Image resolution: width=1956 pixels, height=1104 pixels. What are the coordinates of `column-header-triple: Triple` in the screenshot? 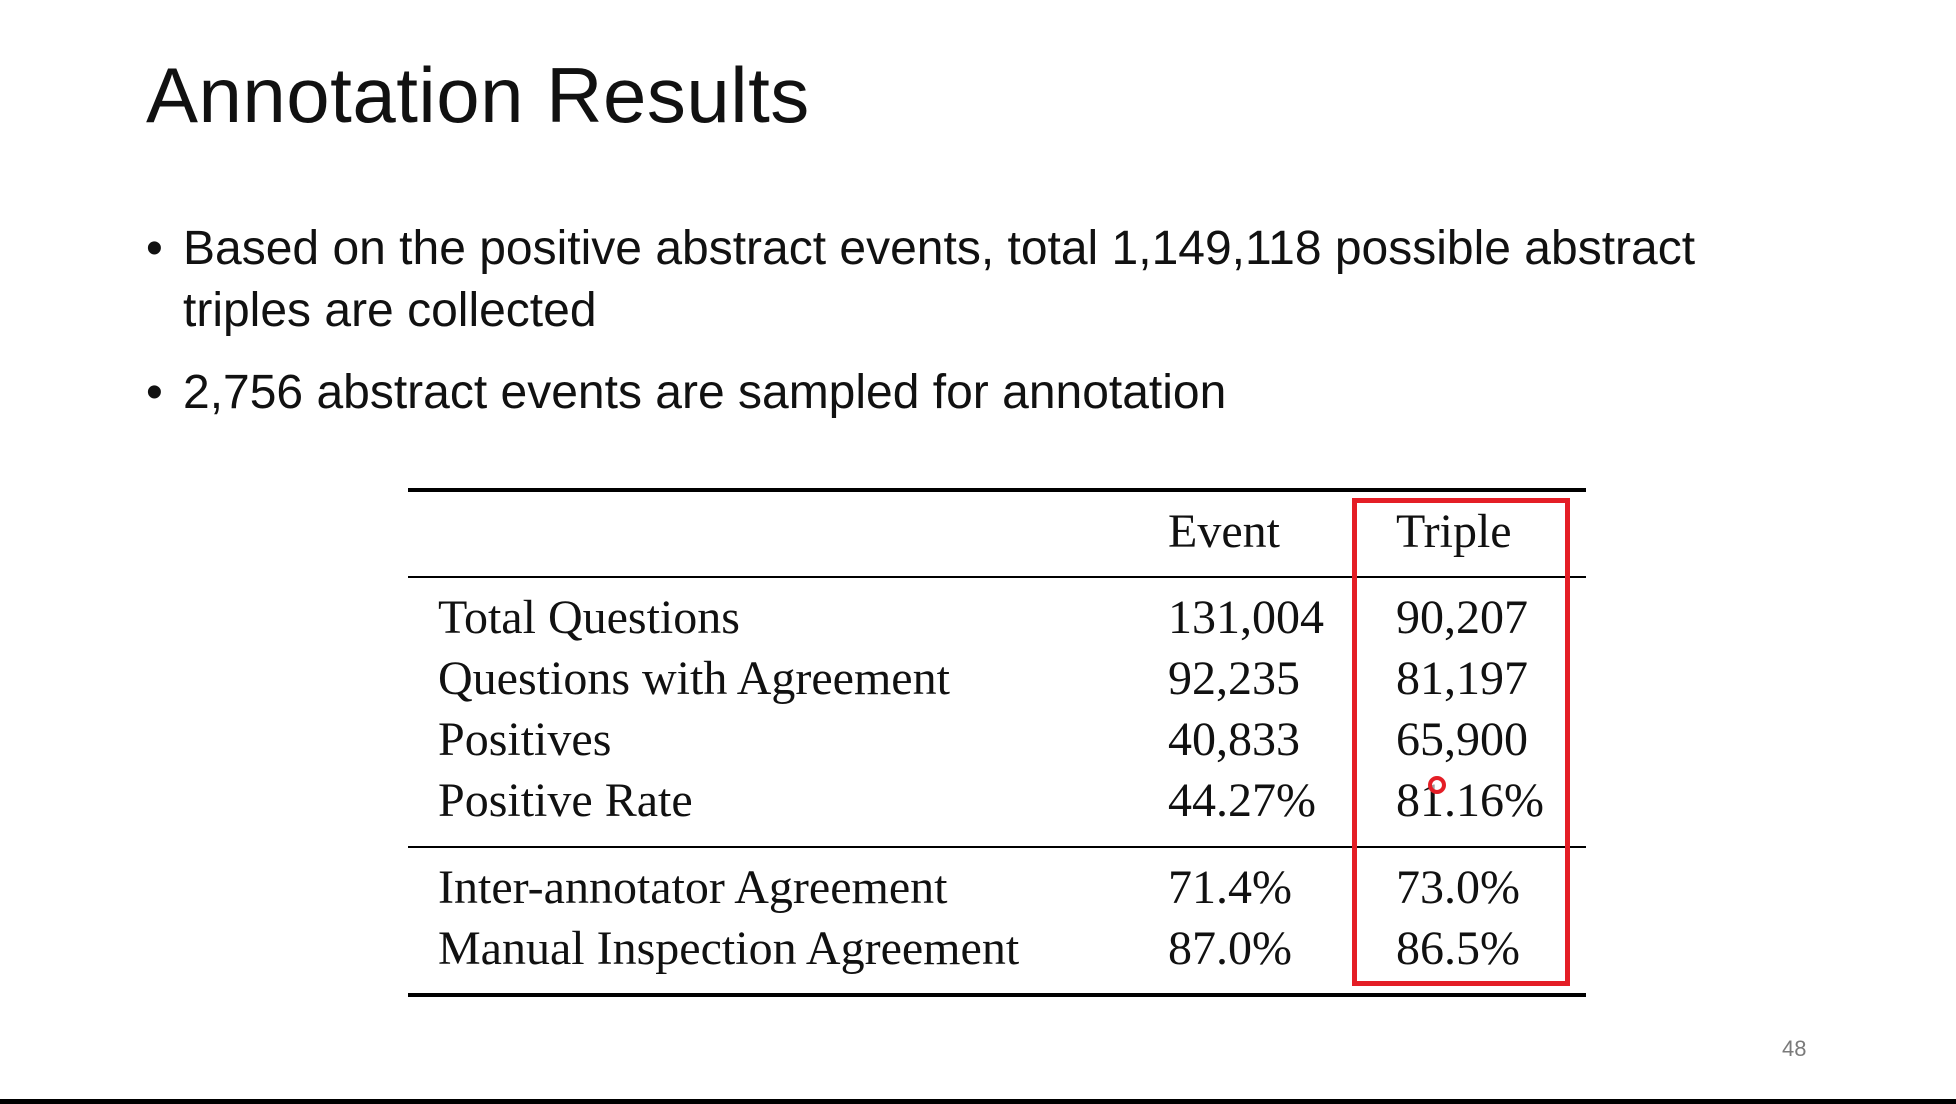 It's located at (1454, 531).